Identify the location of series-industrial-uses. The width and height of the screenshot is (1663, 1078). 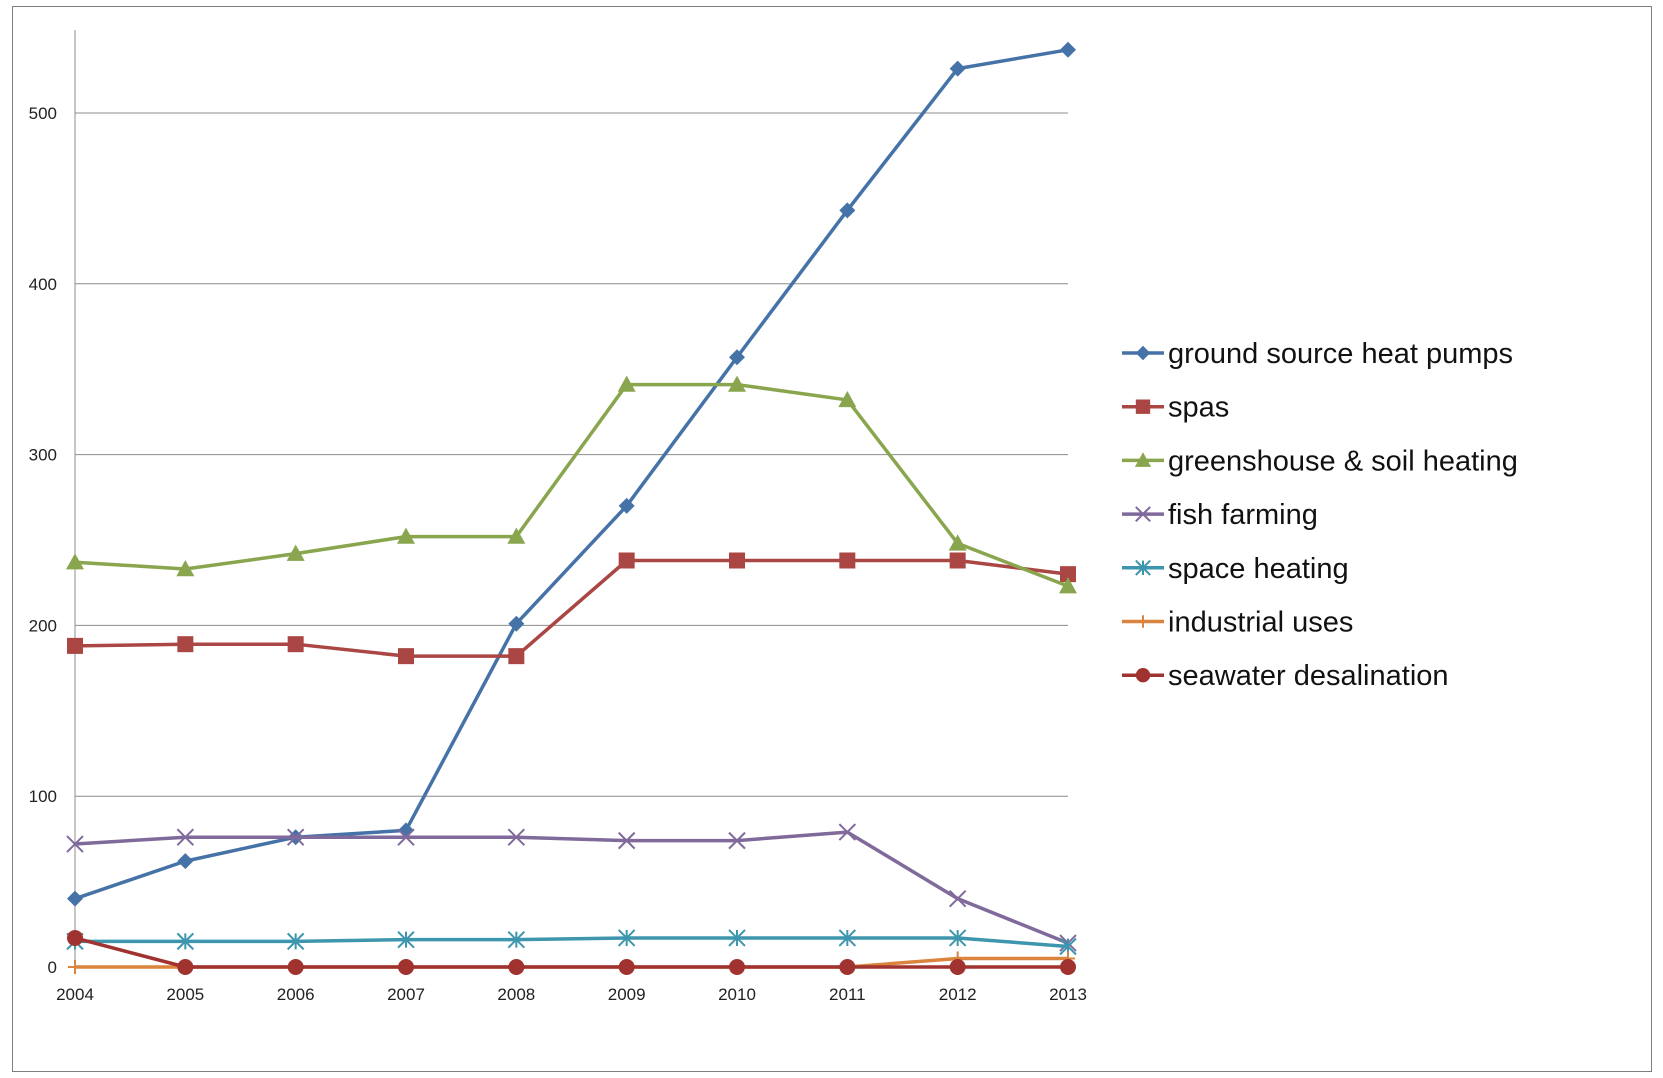
(571, 962).